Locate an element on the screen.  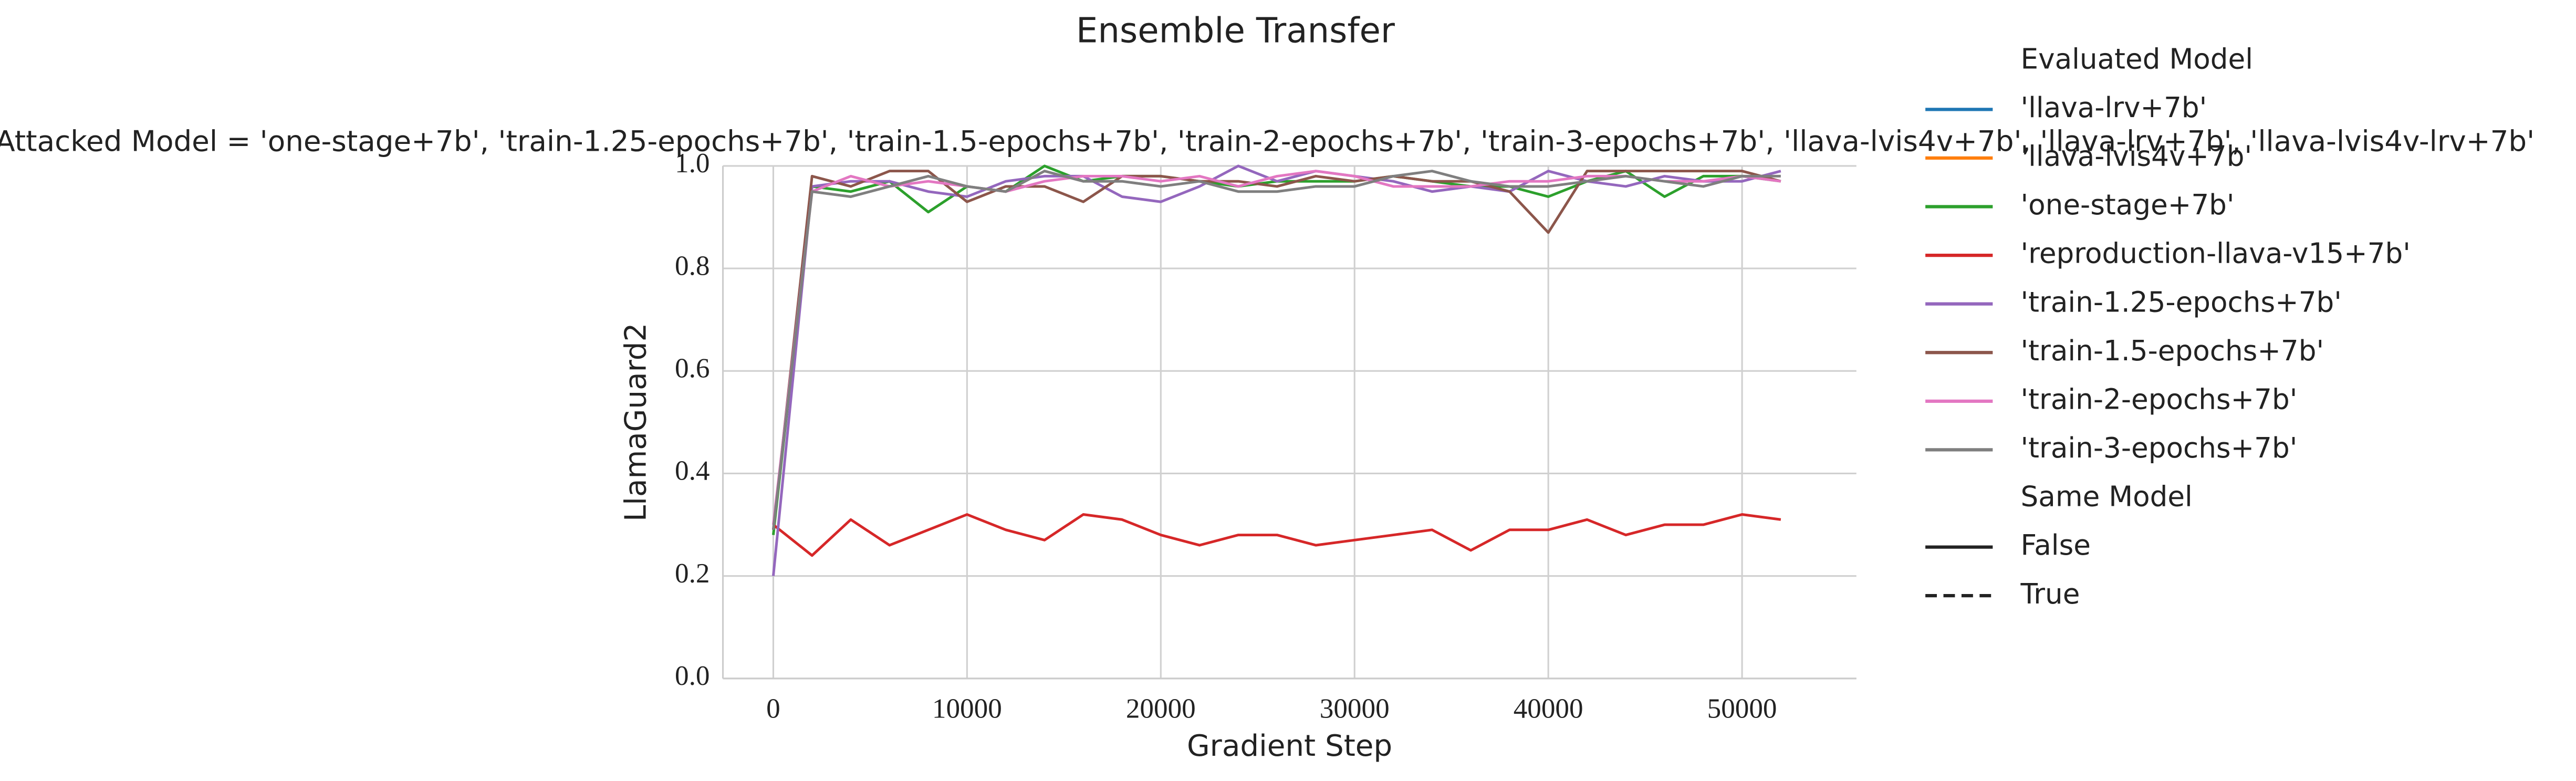
x-tick-label: 40000 is located at coordinates (1548, 708).